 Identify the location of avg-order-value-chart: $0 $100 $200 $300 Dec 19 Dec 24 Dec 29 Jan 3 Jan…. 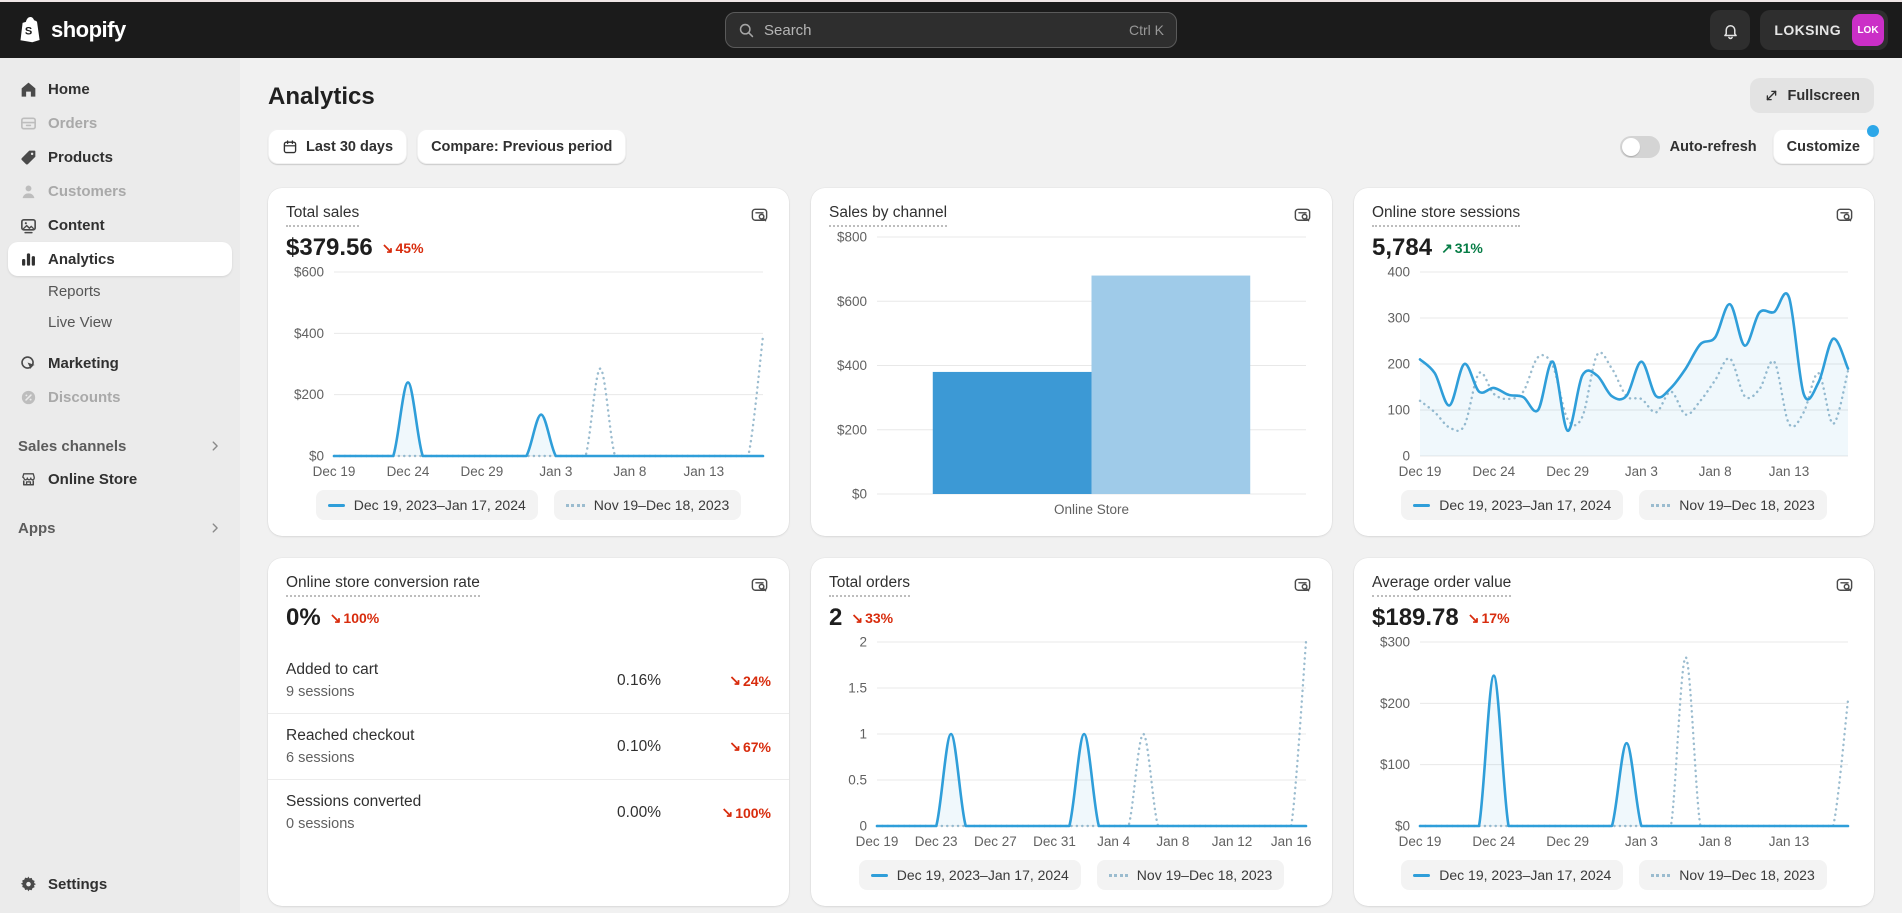
(1614, 744).